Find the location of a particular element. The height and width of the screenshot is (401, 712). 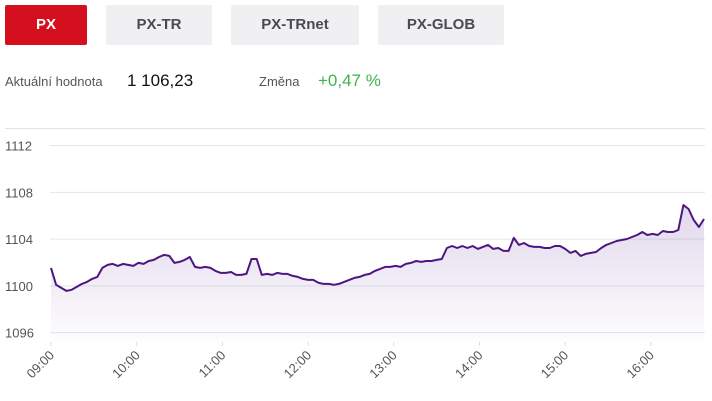

y-tick-label: 1112 is located at coordinates (18, 146).